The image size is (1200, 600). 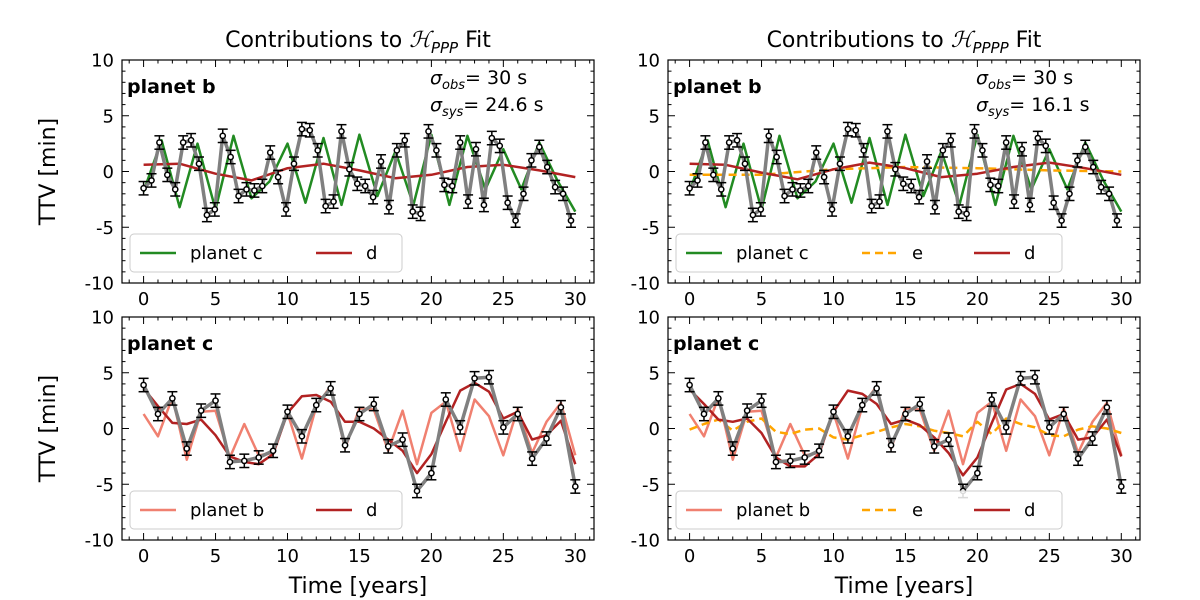 I want to click on legend-label: planet c, so click(x=226, y=253).